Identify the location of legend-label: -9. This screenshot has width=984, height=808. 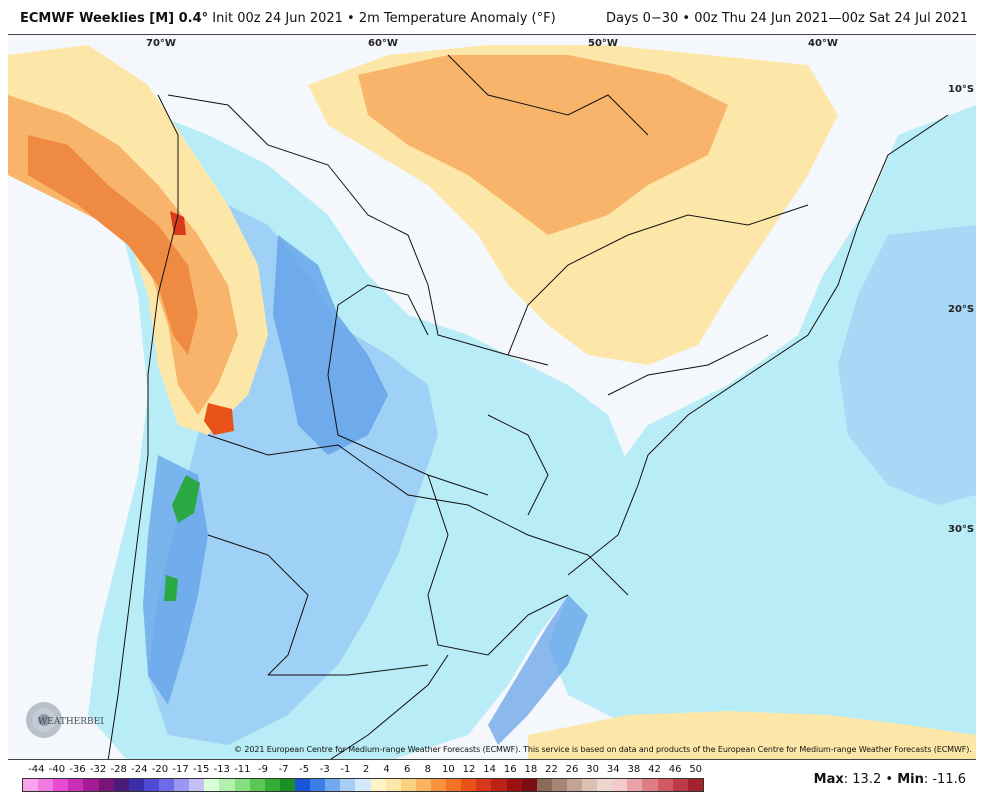
(262, 769).